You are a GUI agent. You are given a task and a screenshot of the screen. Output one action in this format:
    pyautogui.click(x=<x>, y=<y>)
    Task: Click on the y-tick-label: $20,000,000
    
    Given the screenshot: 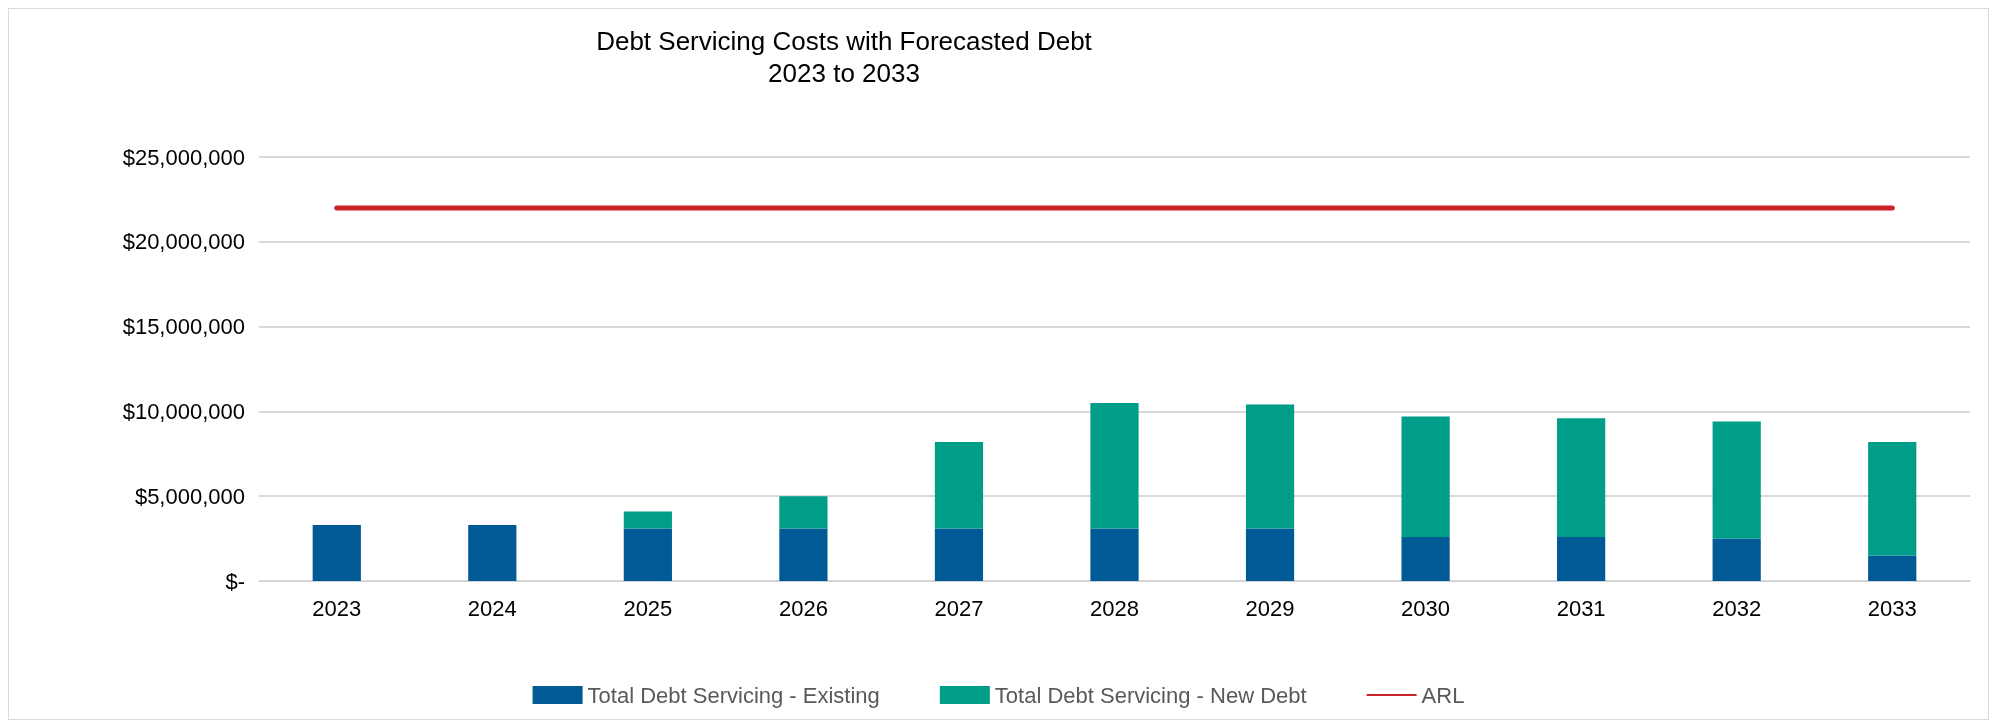 What is the action you would take?
    pyautogui.click(x=183, y=242)
    